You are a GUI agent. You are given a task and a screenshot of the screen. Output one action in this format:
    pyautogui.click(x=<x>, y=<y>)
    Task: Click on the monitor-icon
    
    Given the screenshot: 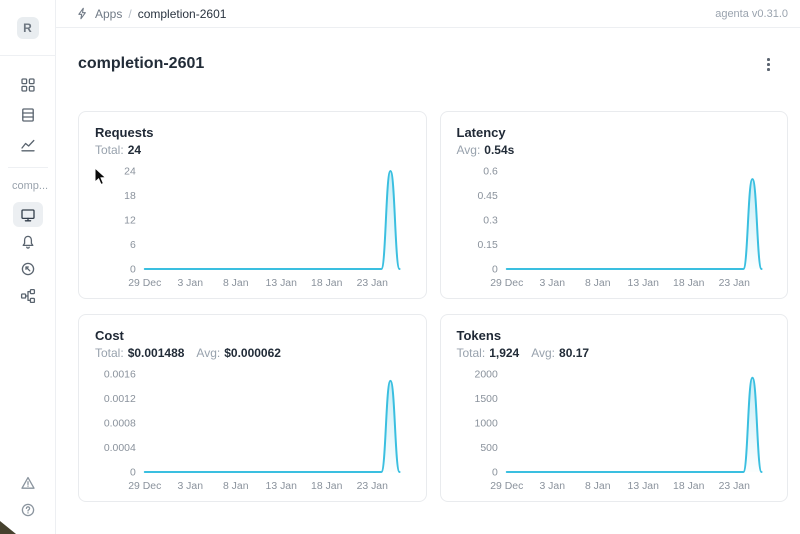 What is the action you would take?
    pyautogui.click(x=27, y=214)
    